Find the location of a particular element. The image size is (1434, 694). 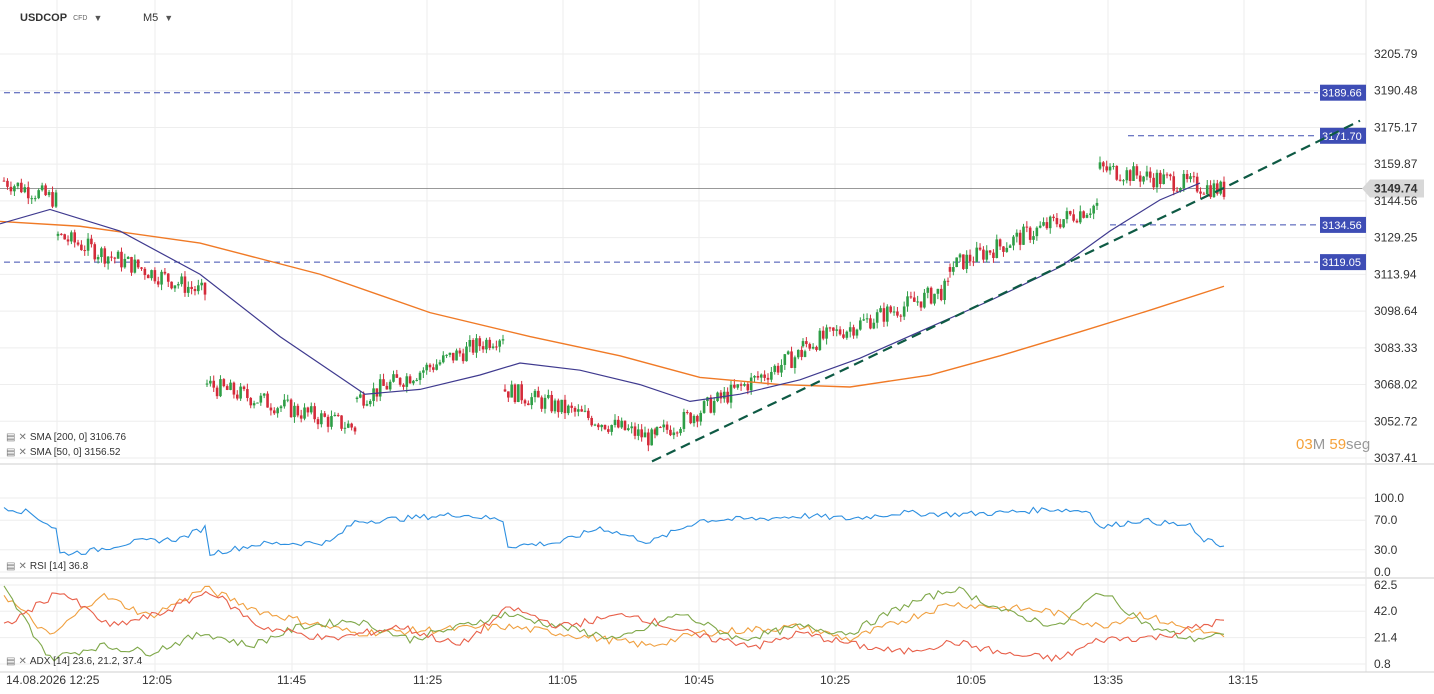

timeframe-label: M5 is located at coordinates (151, 18).